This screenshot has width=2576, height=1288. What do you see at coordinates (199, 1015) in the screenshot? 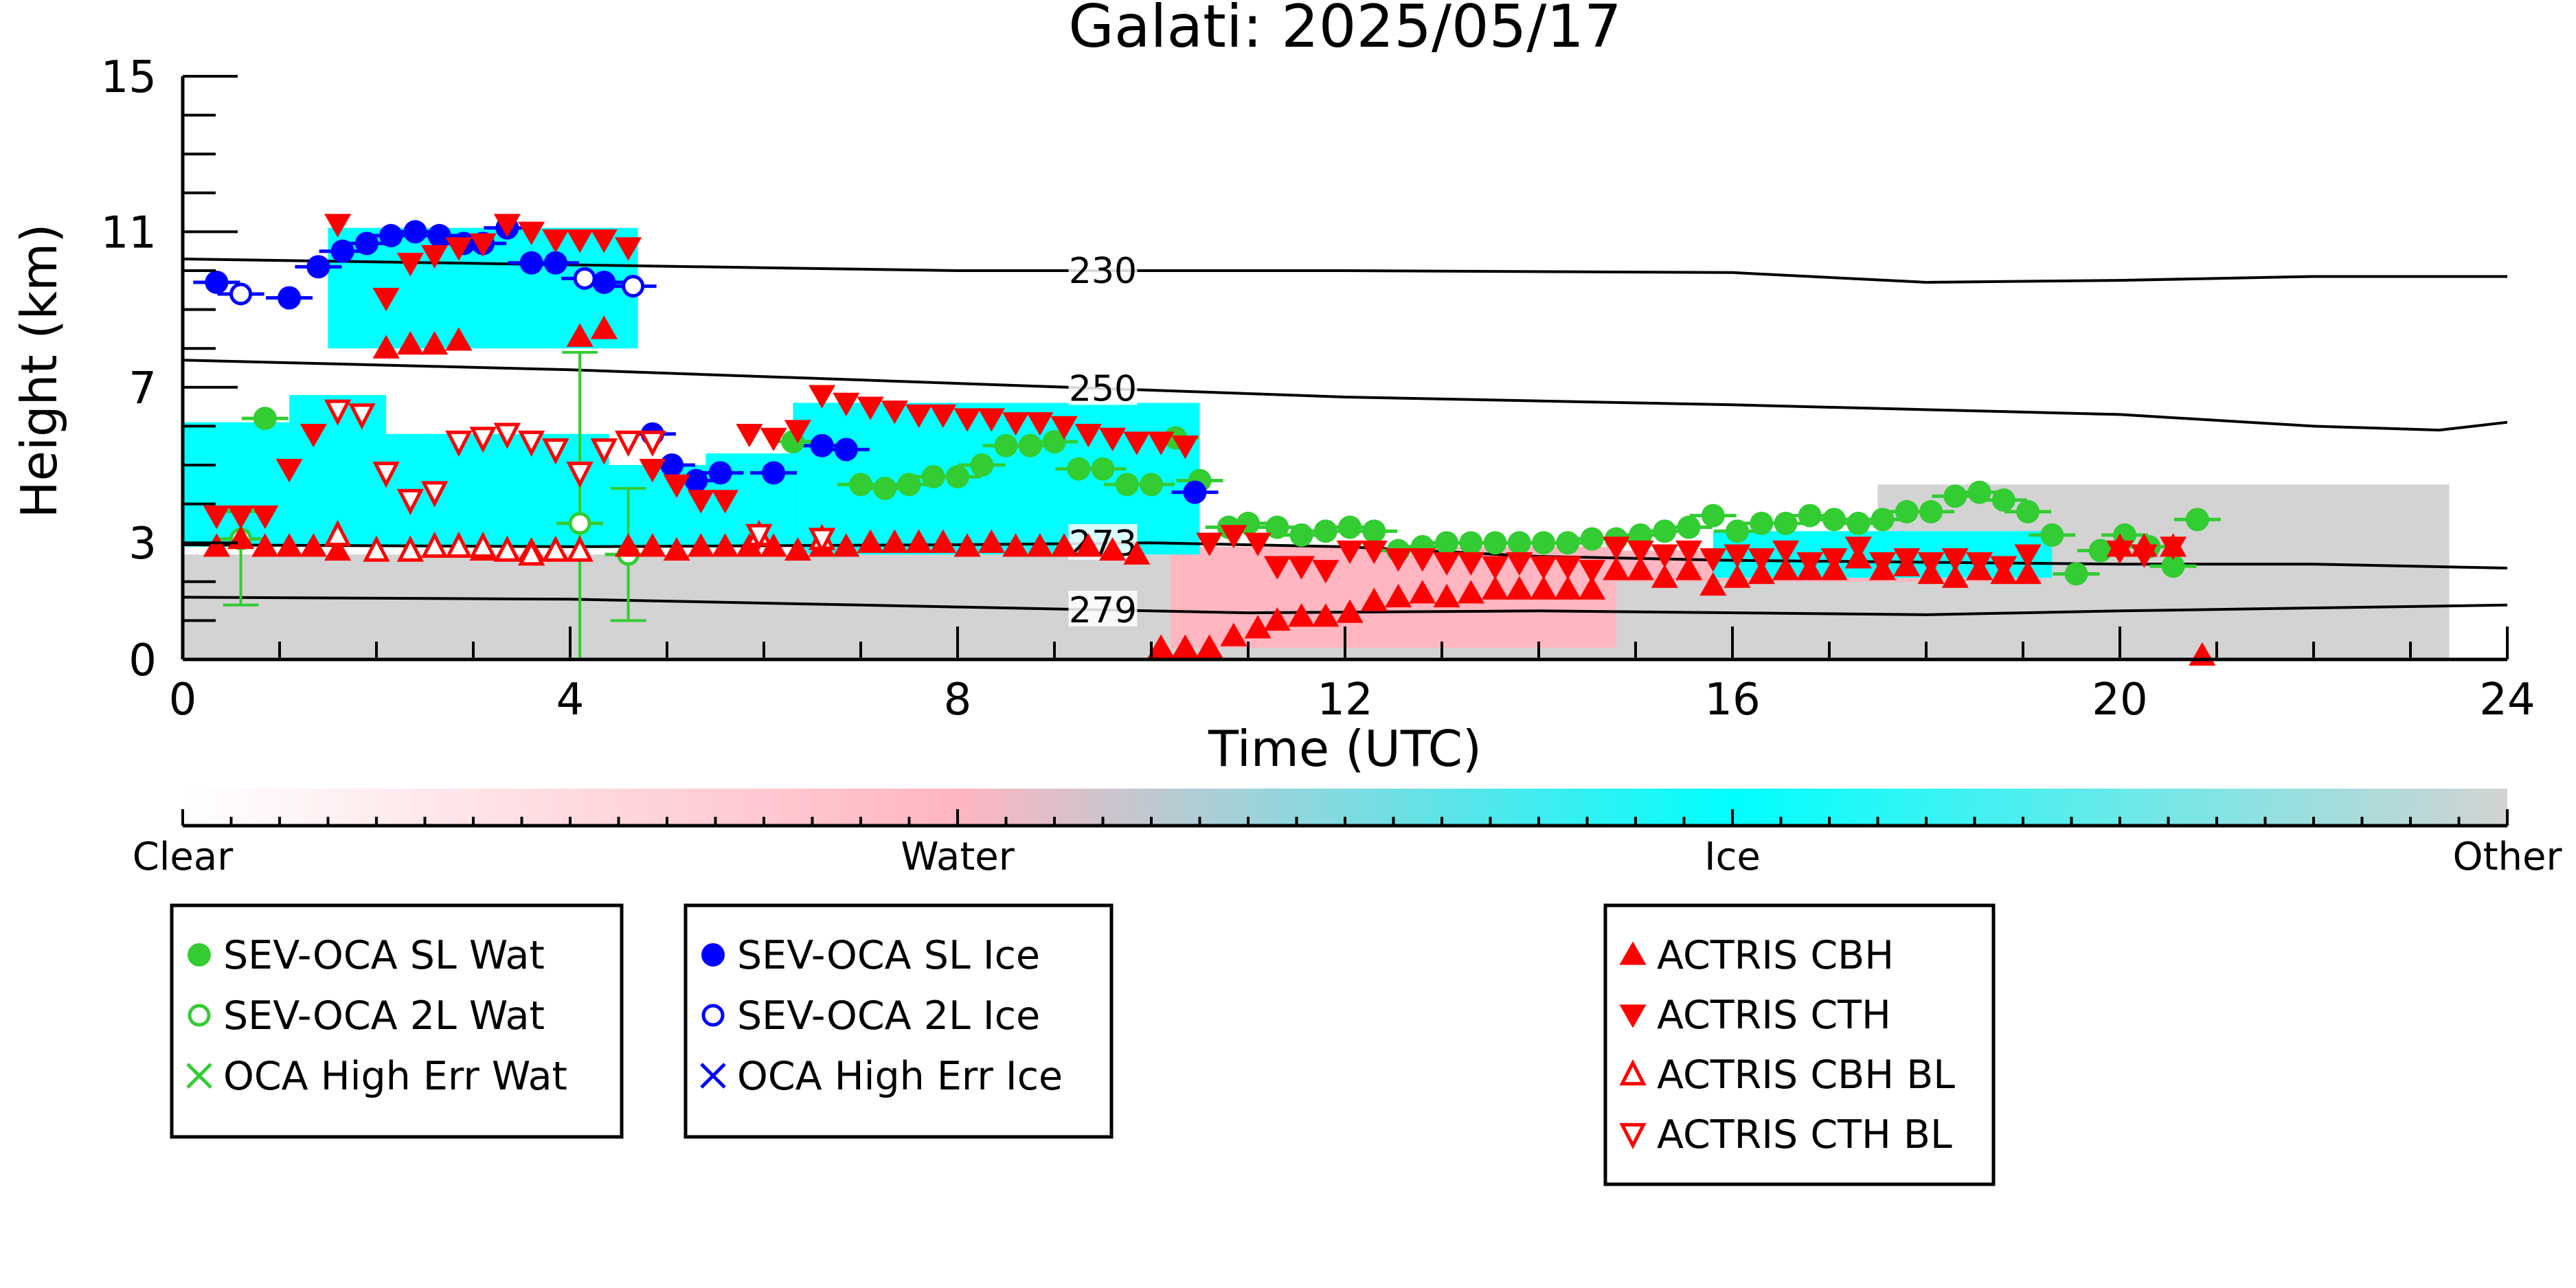
I see `legend-marker-sev-oca-2l-wat` at bounding box center [199, 1015].